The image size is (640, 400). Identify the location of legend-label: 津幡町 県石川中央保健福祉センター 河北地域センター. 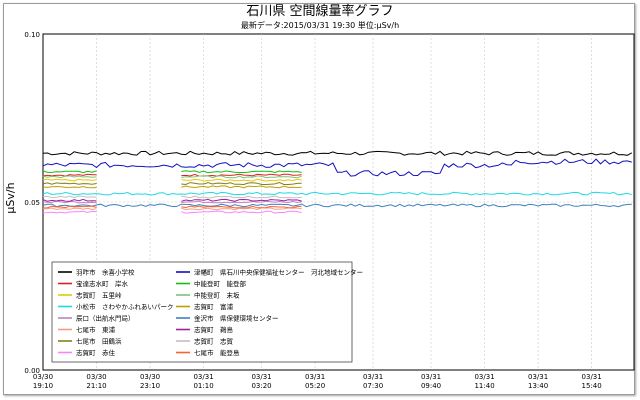
(278, 272).